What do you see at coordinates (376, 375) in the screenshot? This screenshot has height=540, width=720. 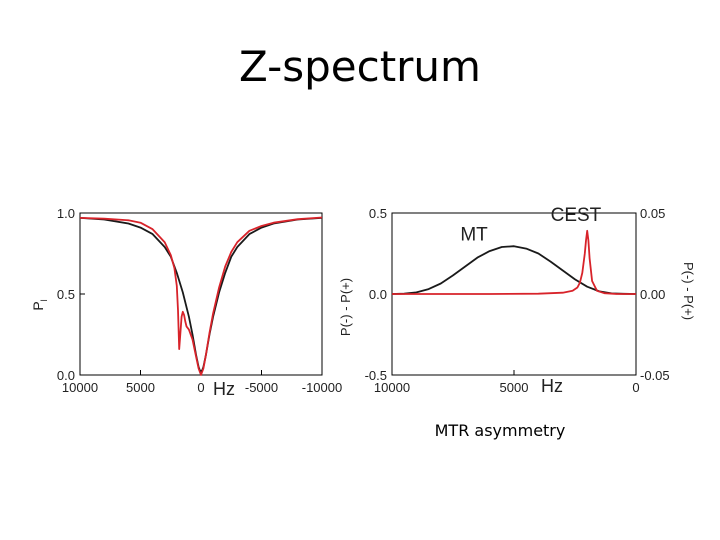 I see `y-tick-label: -0.5` at bounding box center [376, 375].